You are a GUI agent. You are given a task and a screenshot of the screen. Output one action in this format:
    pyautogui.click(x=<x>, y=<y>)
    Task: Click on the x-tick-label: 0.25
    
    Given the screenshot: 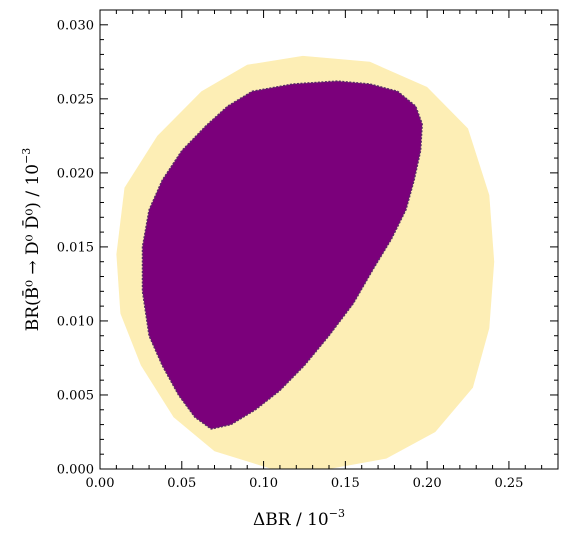 What is the action you would take?
    pyautogui.click(x=508, y=483)
    